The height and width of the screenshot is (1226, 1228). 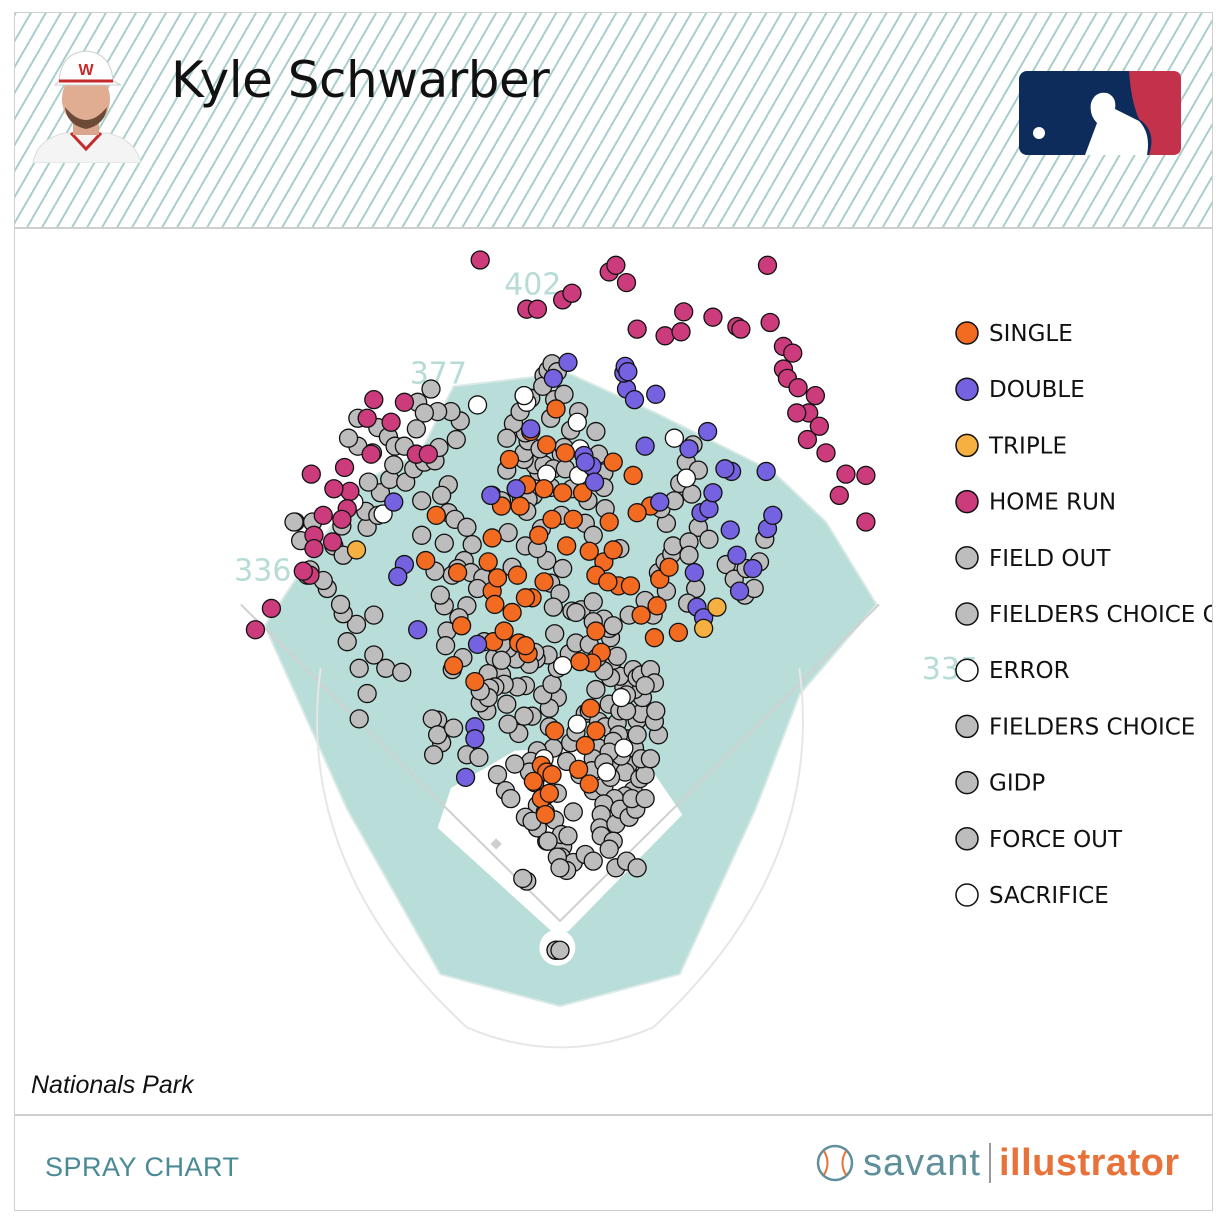 I want to click on legend-marker-double, so click(x=967, y=389).